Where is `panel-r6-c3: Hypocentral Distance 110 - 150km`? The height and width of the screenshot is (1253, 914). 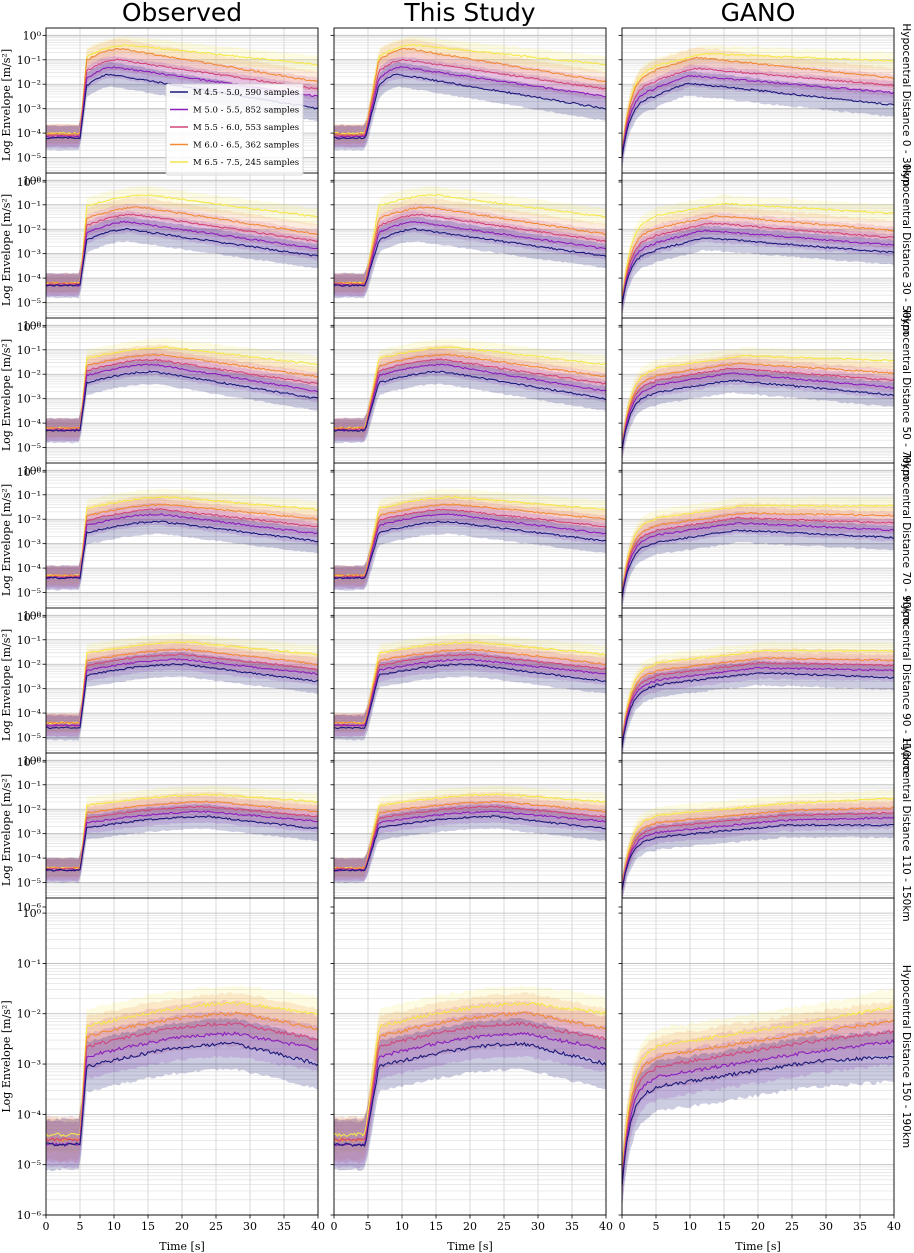 panel-r6-c3: Hypocentral Distance 110 - 150km is located at coordinates (765, 830).